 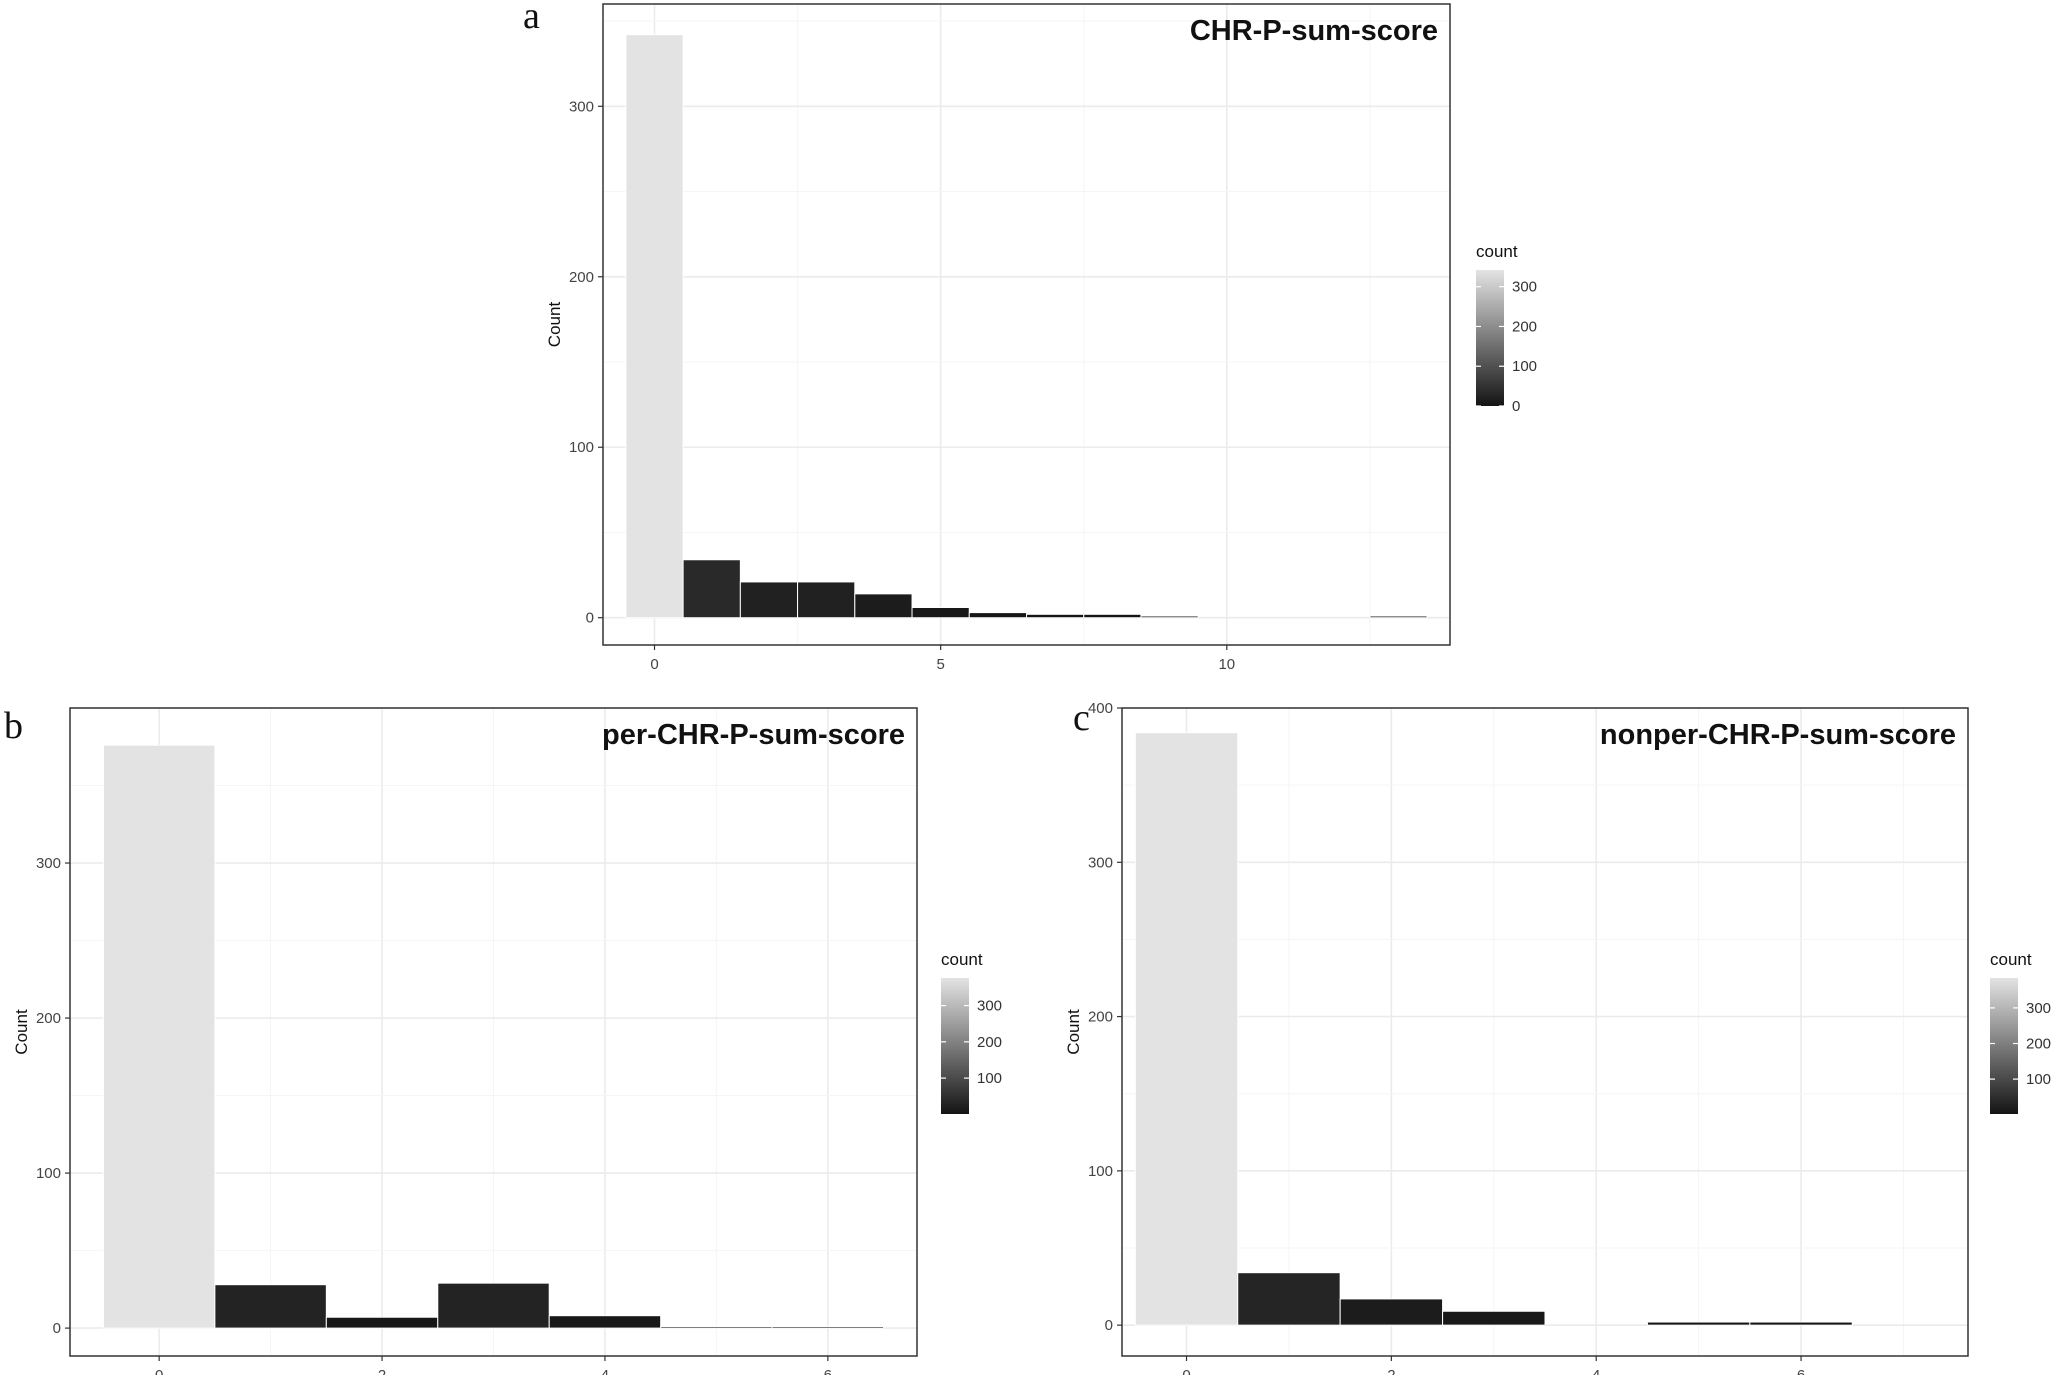 What do you see at coordinates (1314, 31) in the screenshot?
I see `panel-title: CHR-P-sum-score` at bounding box center [1314, 31].